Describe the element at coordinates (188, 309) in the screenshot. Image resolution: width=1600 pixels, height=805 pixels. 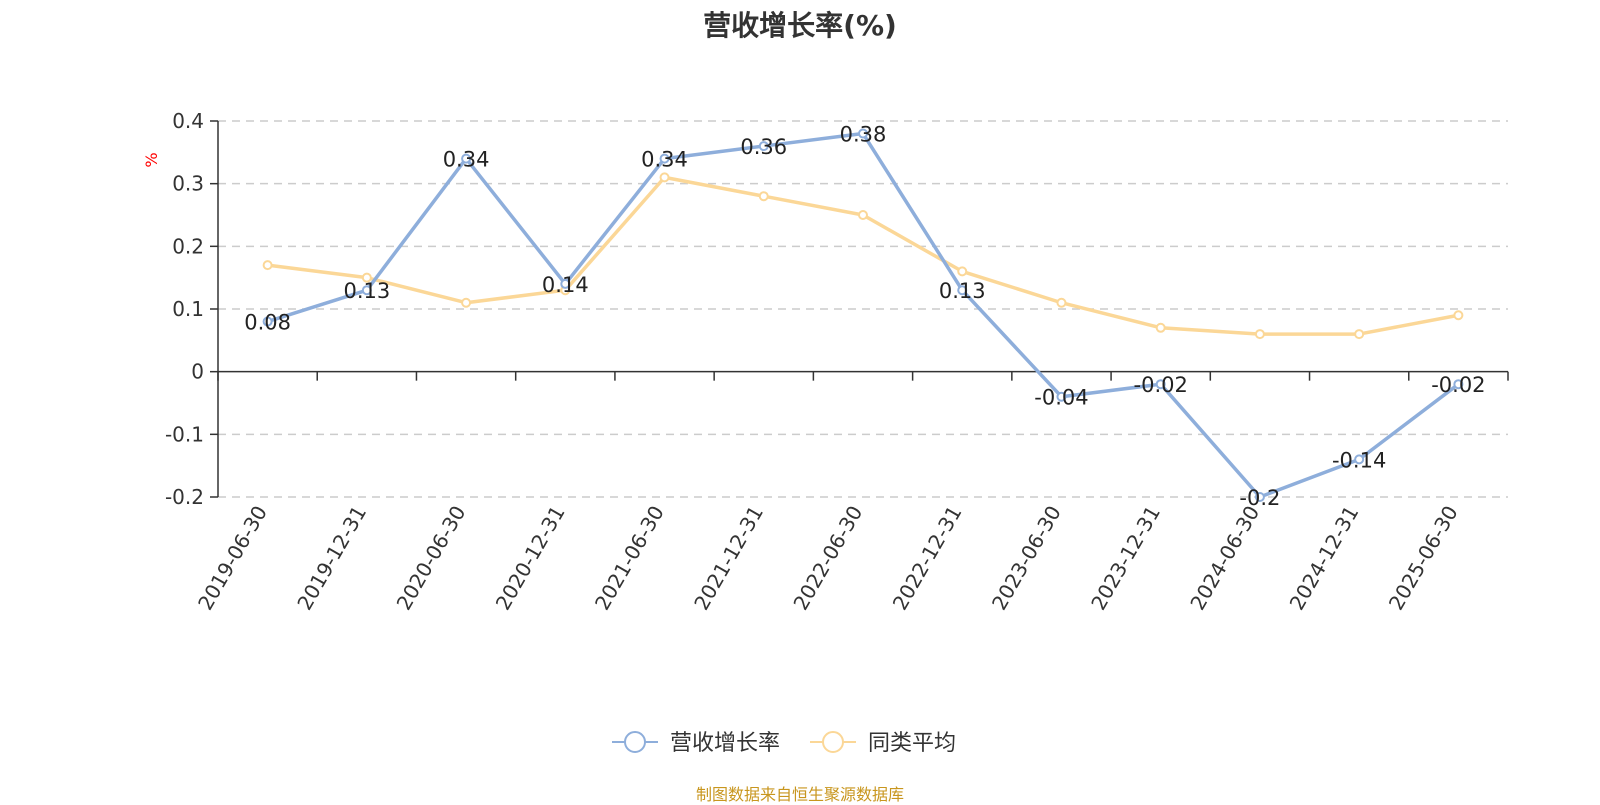
I see `y-tick-label: 0.1` at that location.